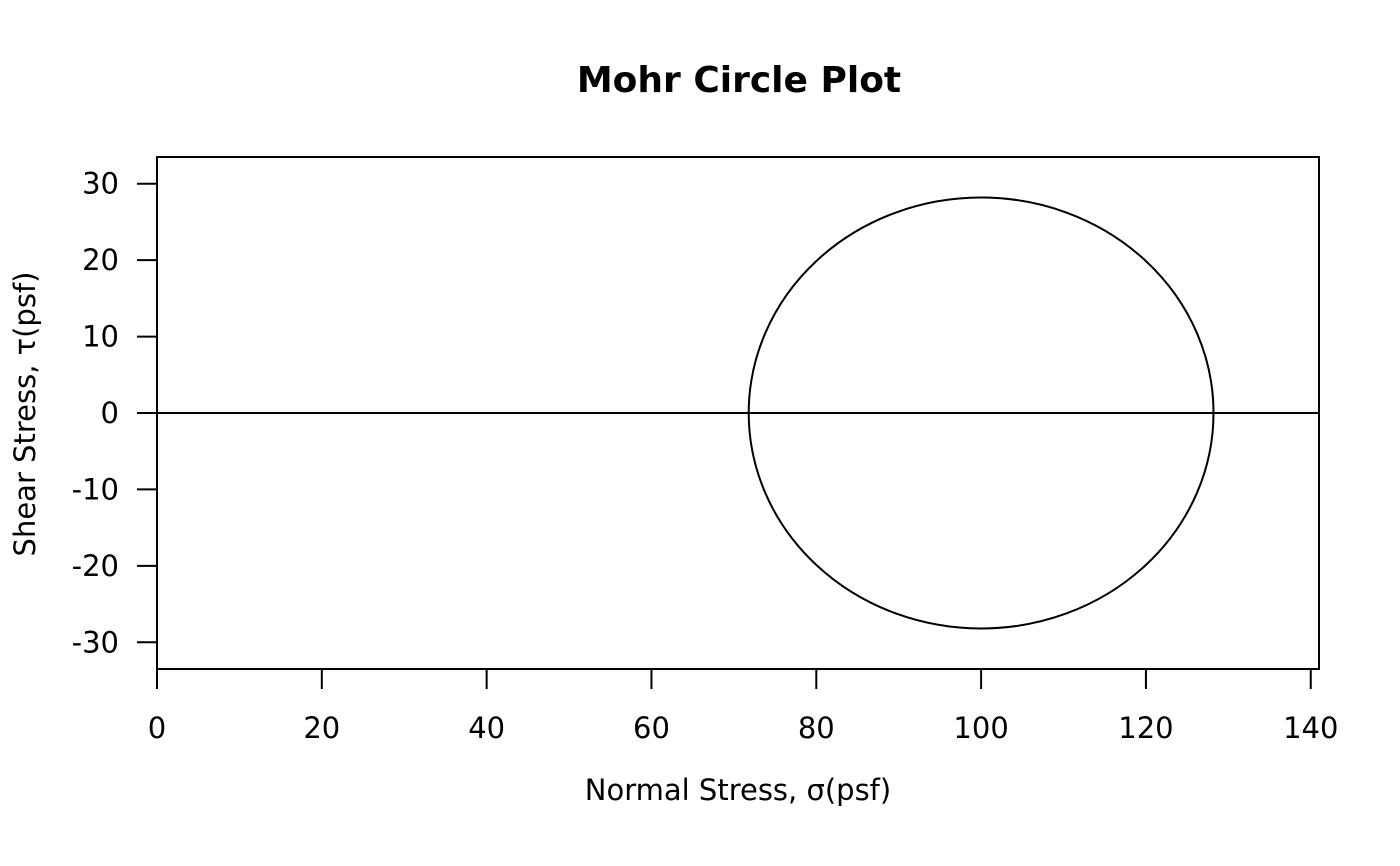 Image resolution: width=1400 pixels, height=866 pixels. Describe the element at coordinates (110, 413) in the screenshot. I see `y-tick-label: 0` at that location.